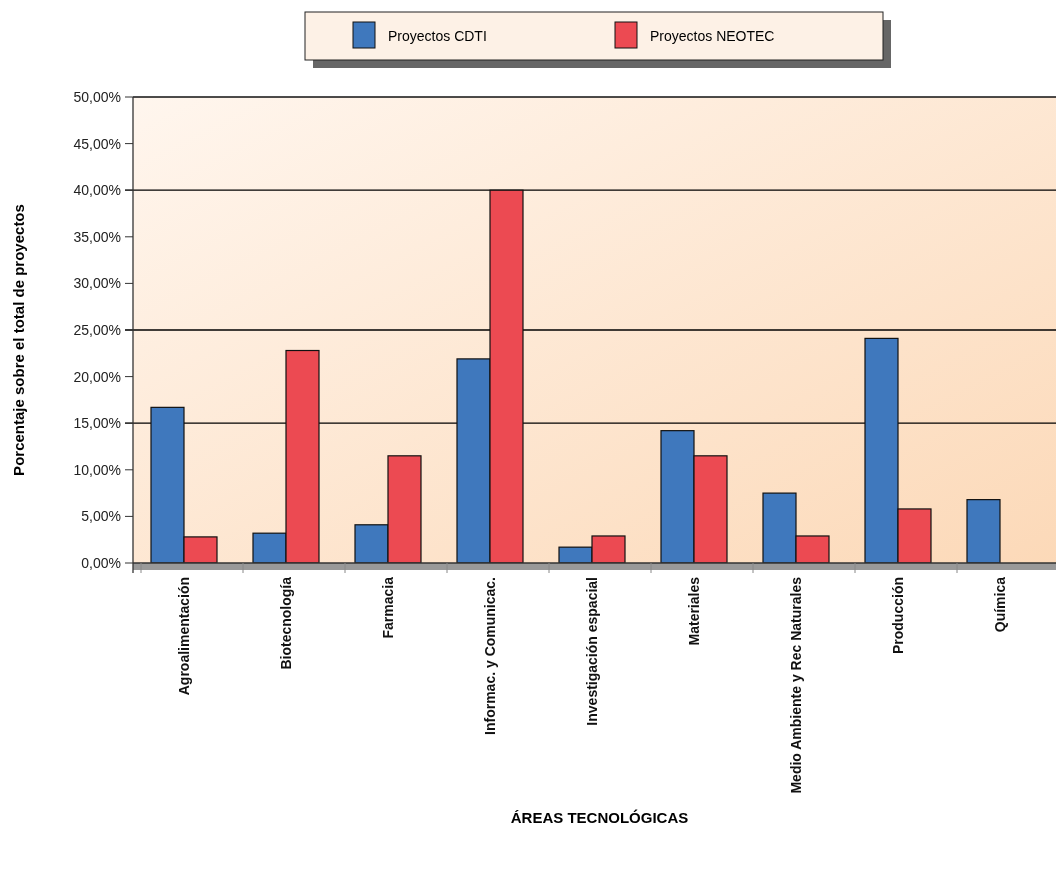 This screenshot has height=895, width=1056. What do you see at coordinates (1000, 604) in the screenshot?
I see `x-tick-label: Química` at bounding box center [1000, 604].